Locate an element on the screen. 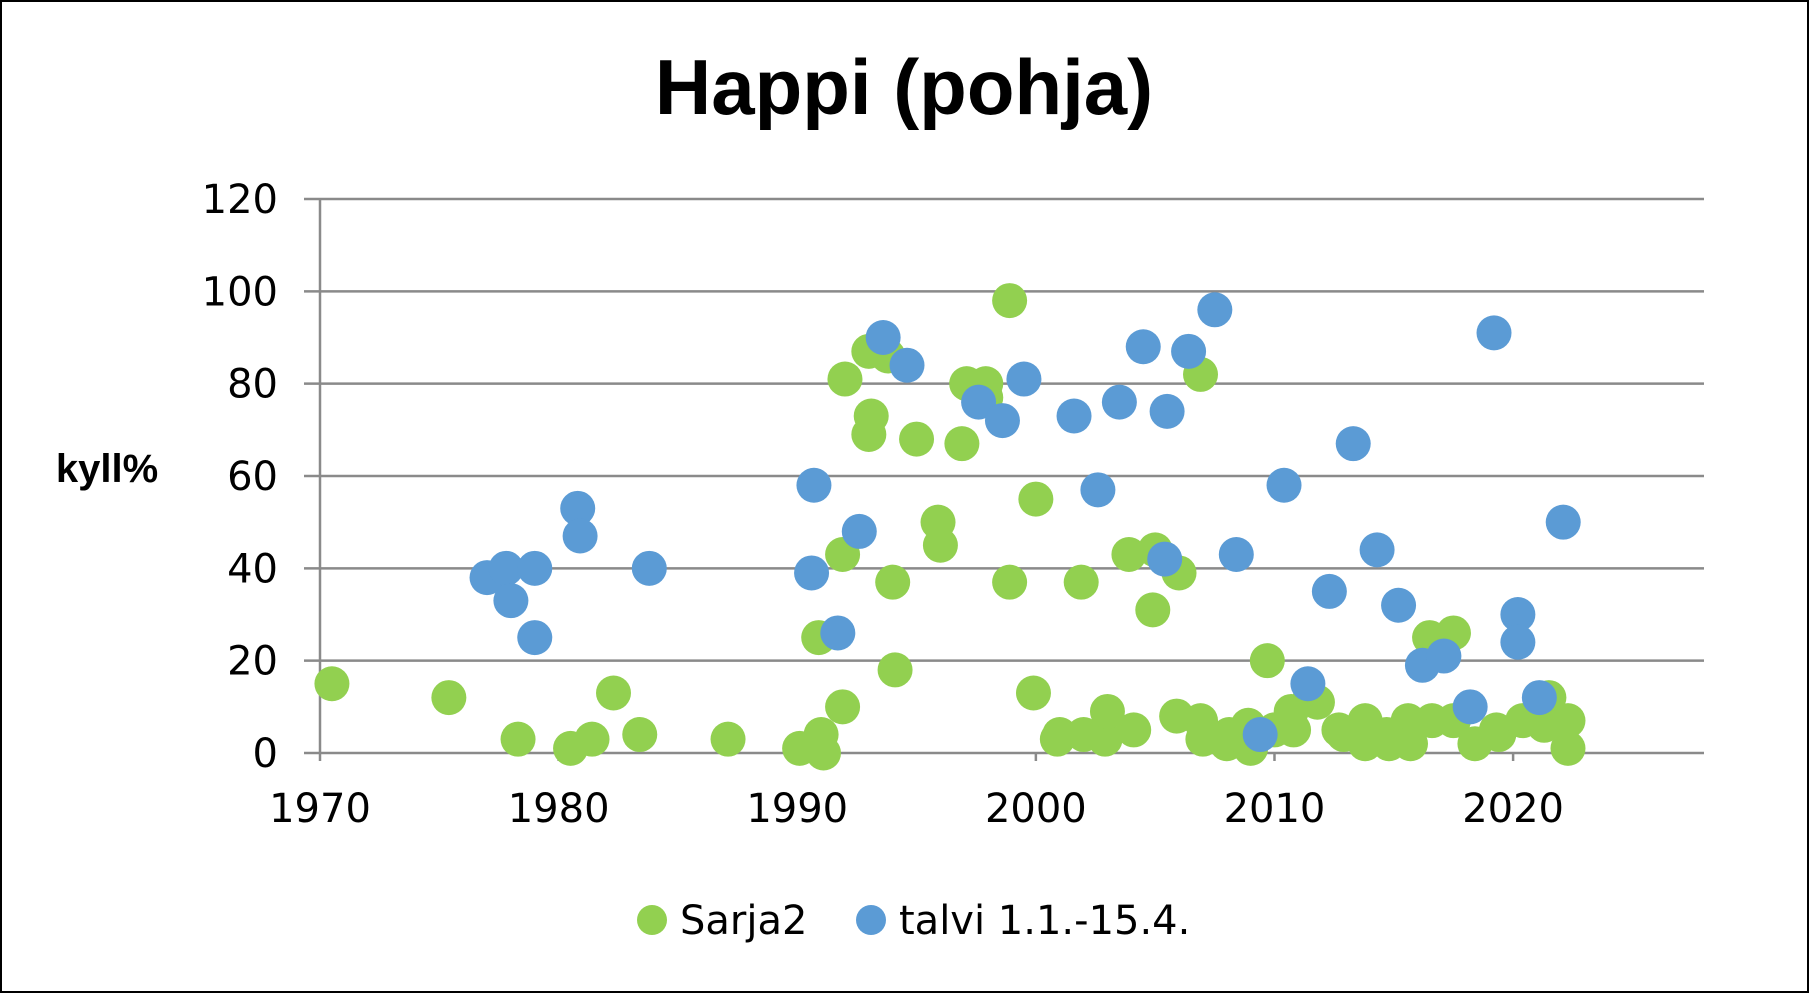 This screenshot has height=993, width=1809. legend: Sarja2 talvi 1.1.-15.4. is located at coordinates (913, 921).